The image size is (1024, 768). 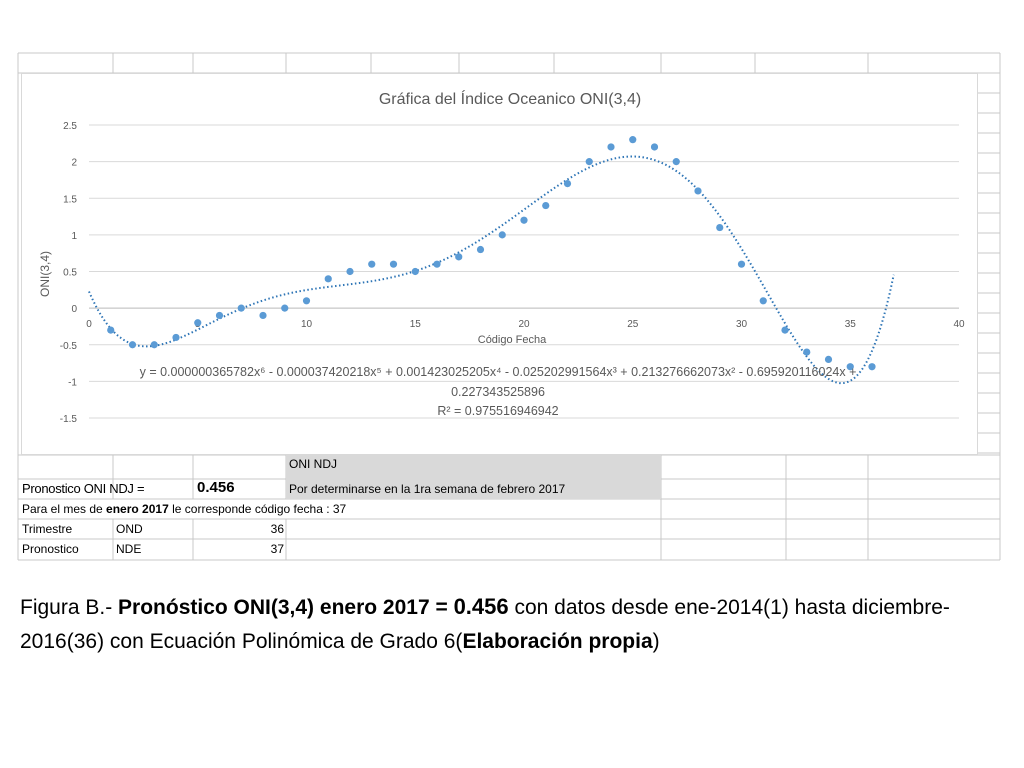 What do you see at coordinates (70, 273) in the screenshot?
I see `y-tick-label: 0.5` at bounding box center [70, 273].